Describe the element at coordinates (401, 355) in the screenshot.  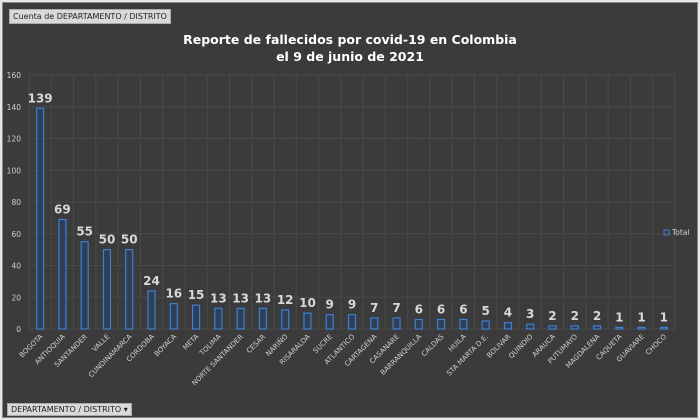
I see `x-tick-label: BARRANQUILLA` at that location.